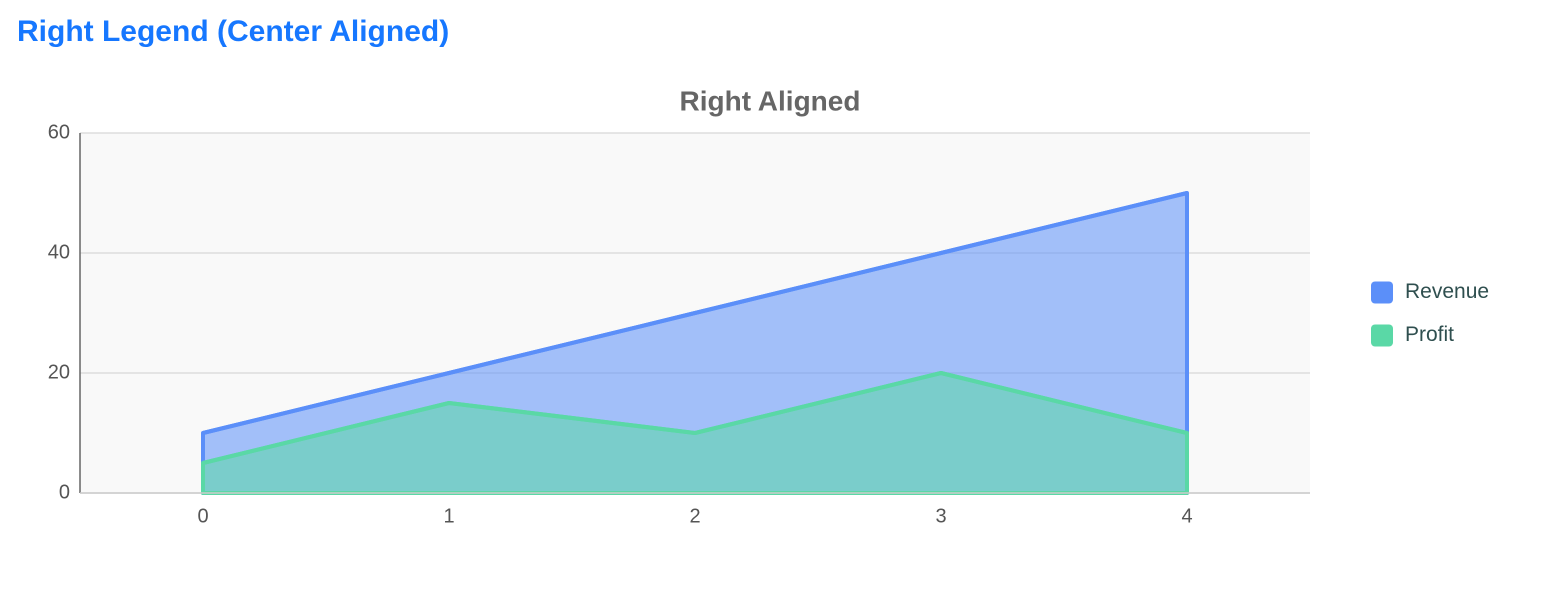 This screenshot has width=1552, height=601. I want to click on x-tick-label: 3, so click(940, 516).